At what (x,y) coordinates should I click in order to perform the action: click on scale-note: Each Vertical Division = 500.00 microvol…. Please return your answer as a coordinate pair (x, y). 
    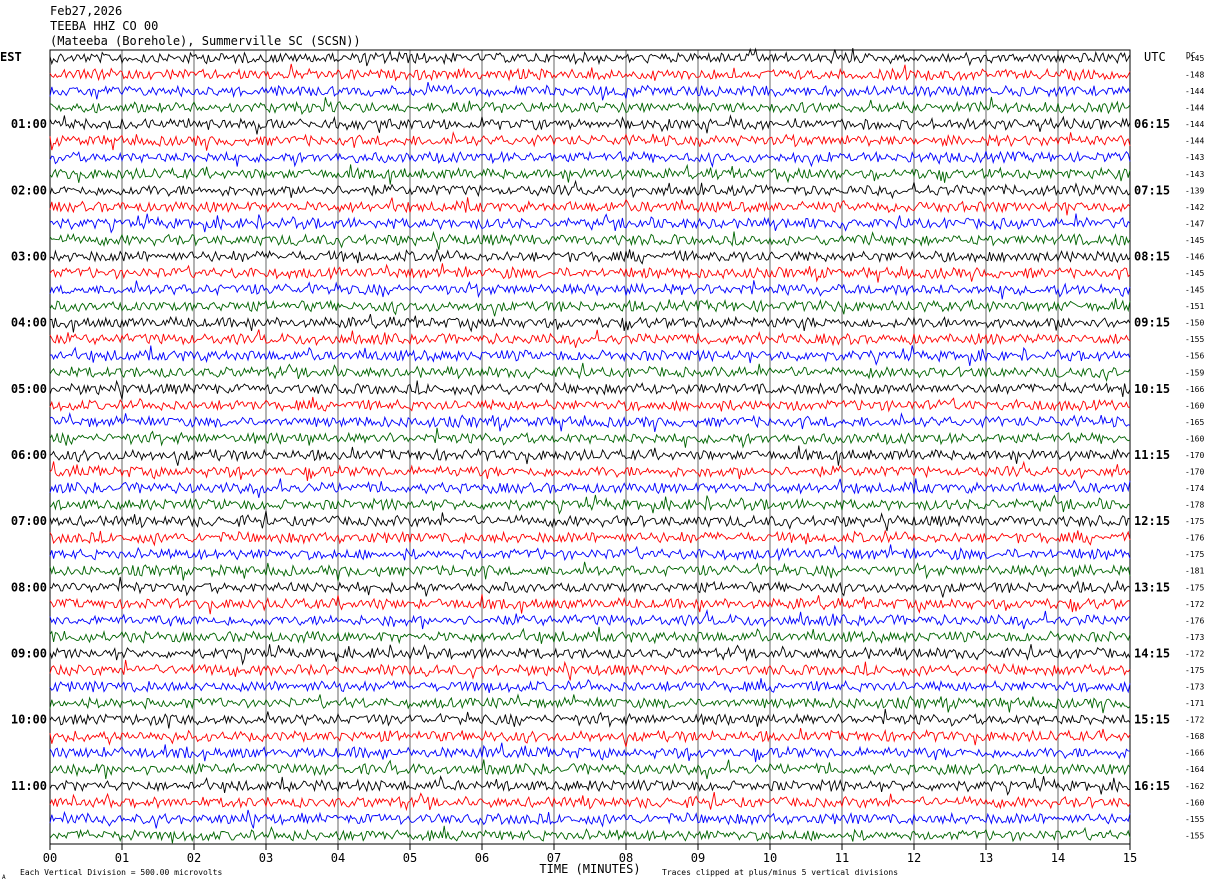
    Looking at the image, I should click on (121, 872).